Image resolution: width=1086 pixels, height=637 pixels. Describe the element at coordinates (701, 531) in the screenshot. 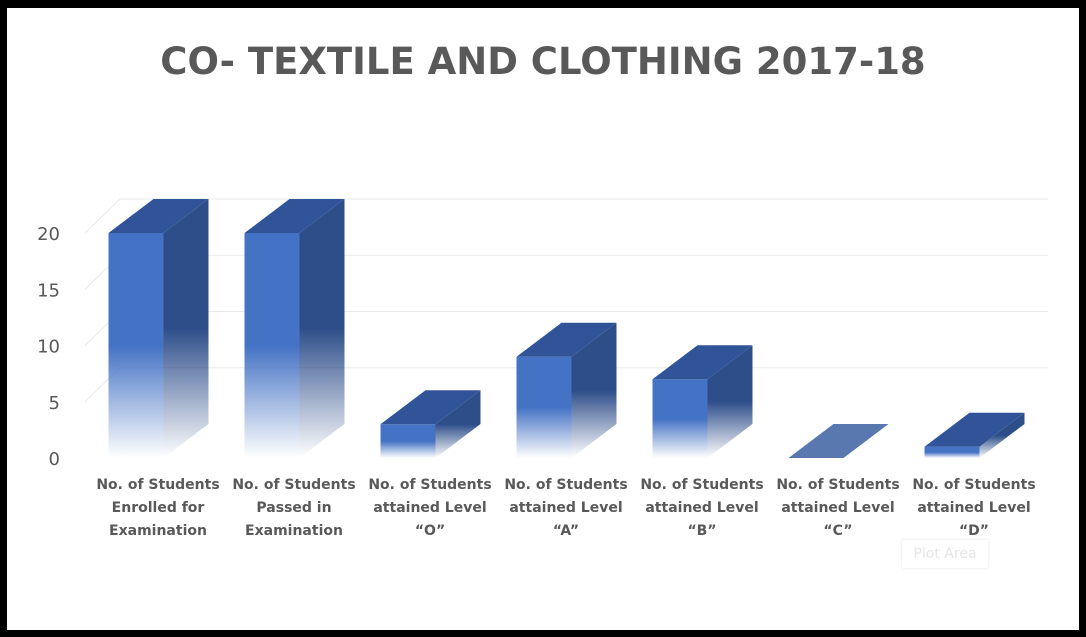

I see `x-tick-label: “B”` at that location.